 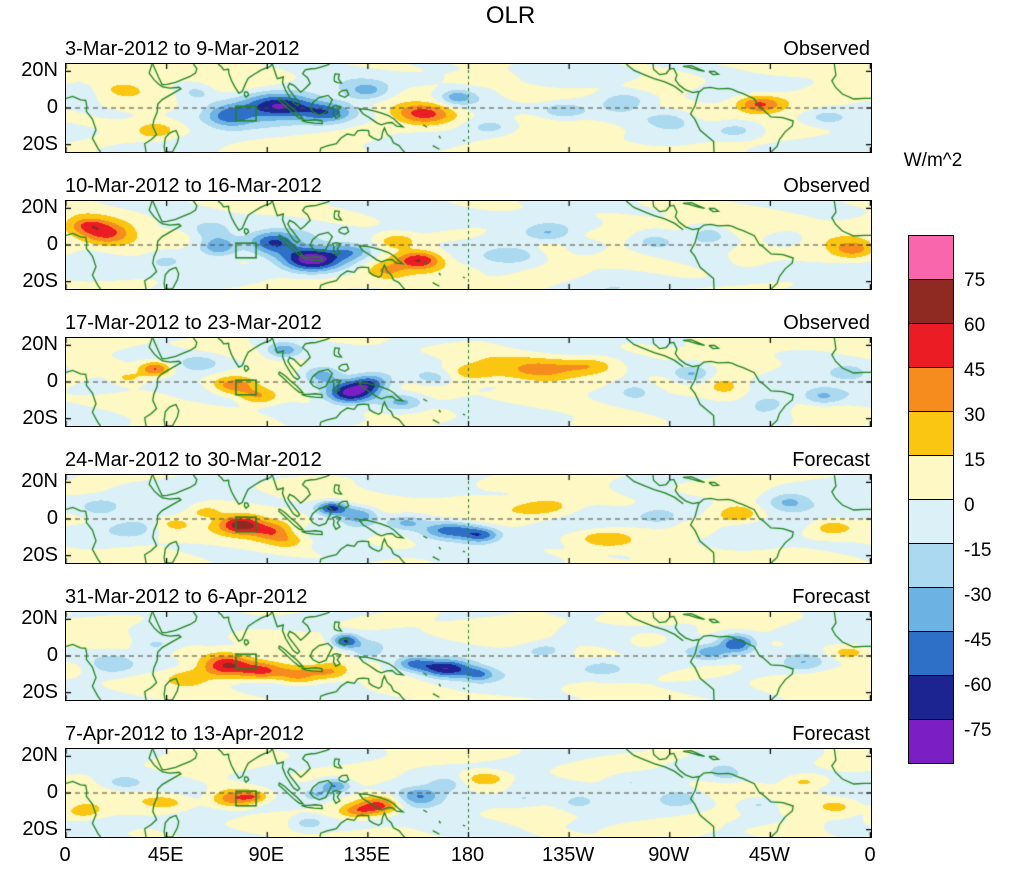 I want to click on x-tick-label: 45E, so click(x=165, y=855).